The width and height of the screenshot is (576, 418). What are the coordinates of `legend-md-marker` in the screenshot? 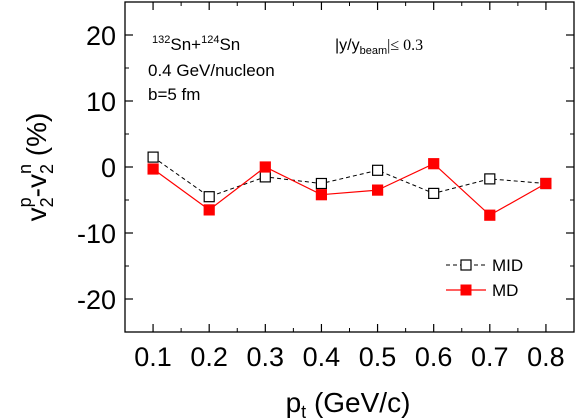 It's located at (466, 290).